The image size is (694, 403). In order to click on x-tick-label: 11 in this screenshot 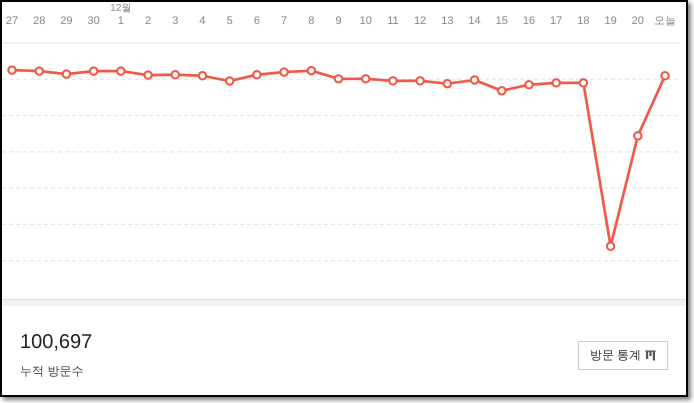, I will do `click(393, 21)`.